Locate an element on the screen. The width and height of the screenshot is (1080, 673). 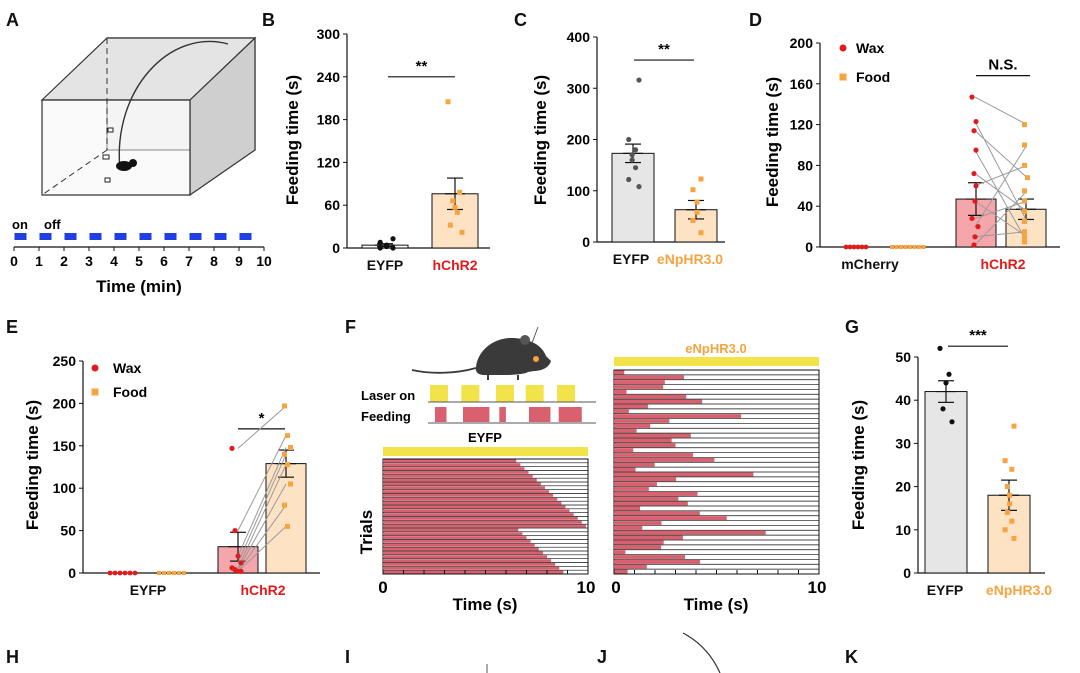
enphr-bar is located at coordinates (696, 226).